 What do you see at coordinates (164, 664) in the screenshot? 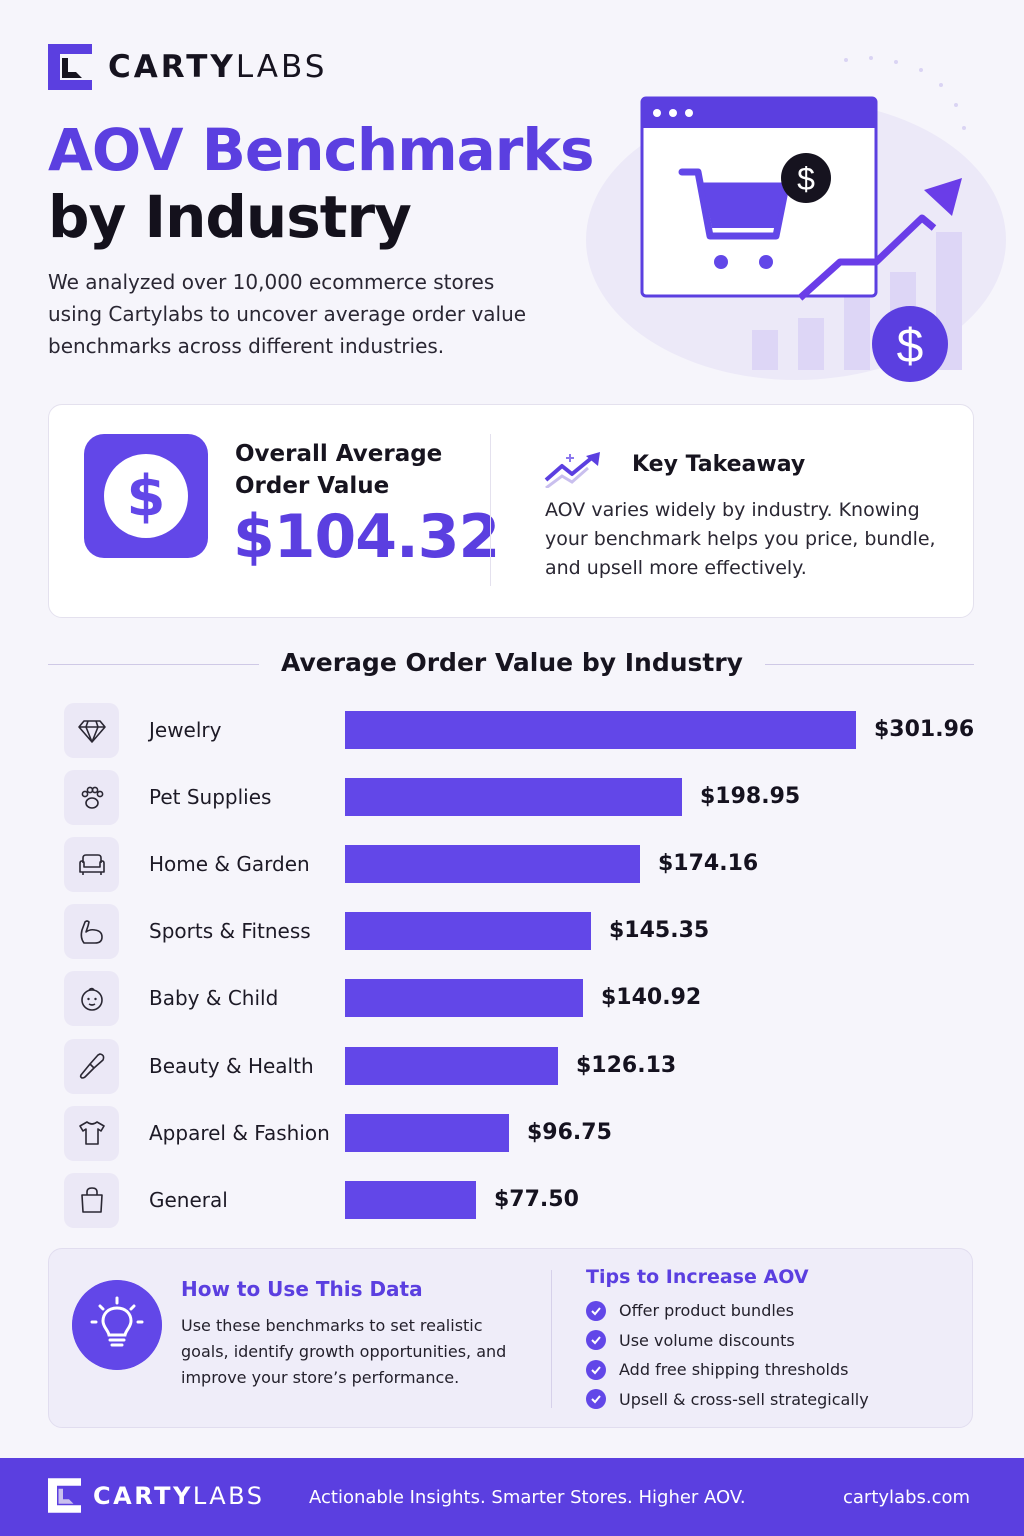
I see `chart-heading-rule-left` at bounding box center [164, 664].